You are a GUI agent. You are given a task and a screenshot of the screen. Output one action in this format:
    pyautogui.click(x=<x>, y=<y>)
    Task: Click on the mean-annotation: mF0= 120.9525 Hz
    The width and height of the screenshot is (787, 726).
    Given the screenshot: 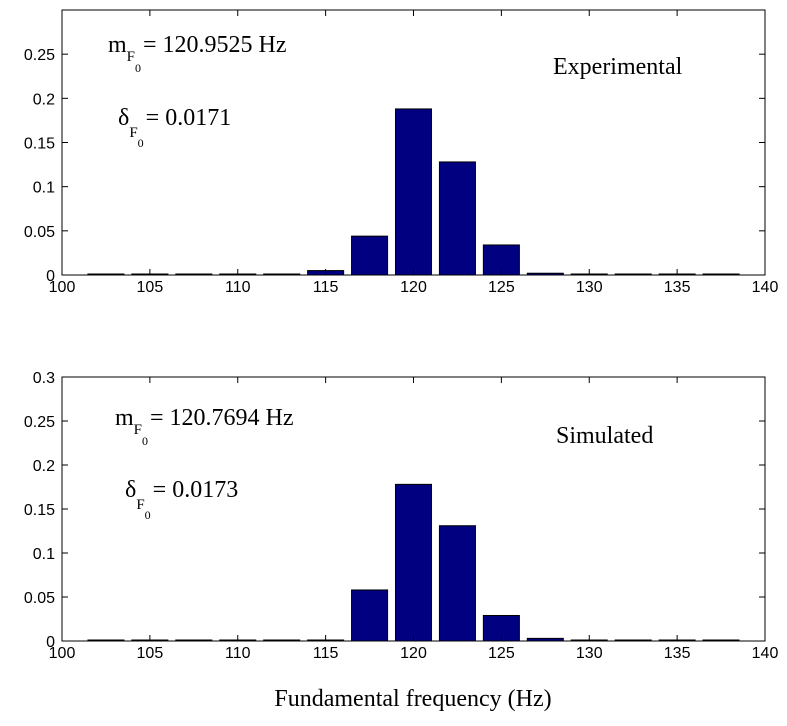 What is the action you would take?
    pyautogui.click(x=197, y=53)
    